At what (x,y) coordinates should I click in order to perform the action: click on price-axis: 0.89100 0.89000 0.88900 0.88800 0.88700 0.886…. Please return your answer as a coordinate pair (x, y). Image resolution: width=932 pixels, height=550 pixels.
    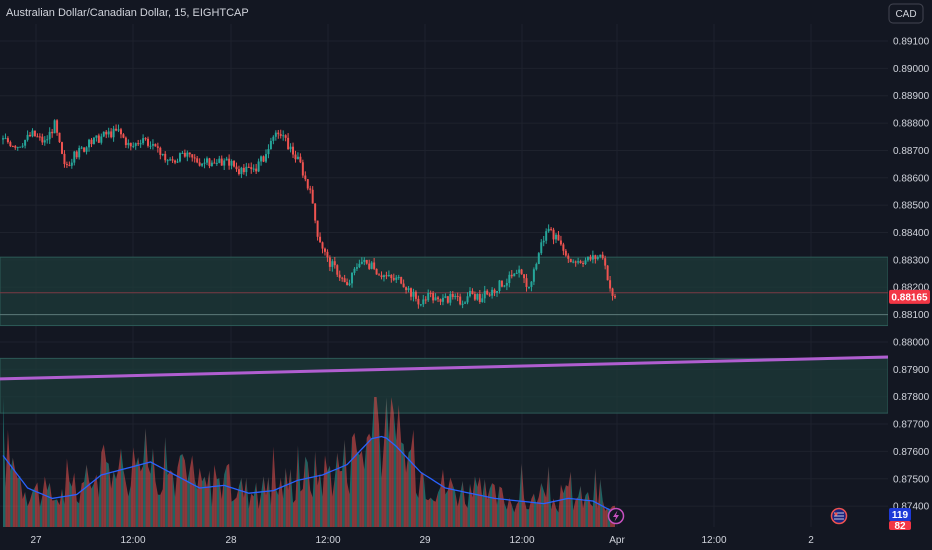
    Looking at the image, I should click on (910, 275).